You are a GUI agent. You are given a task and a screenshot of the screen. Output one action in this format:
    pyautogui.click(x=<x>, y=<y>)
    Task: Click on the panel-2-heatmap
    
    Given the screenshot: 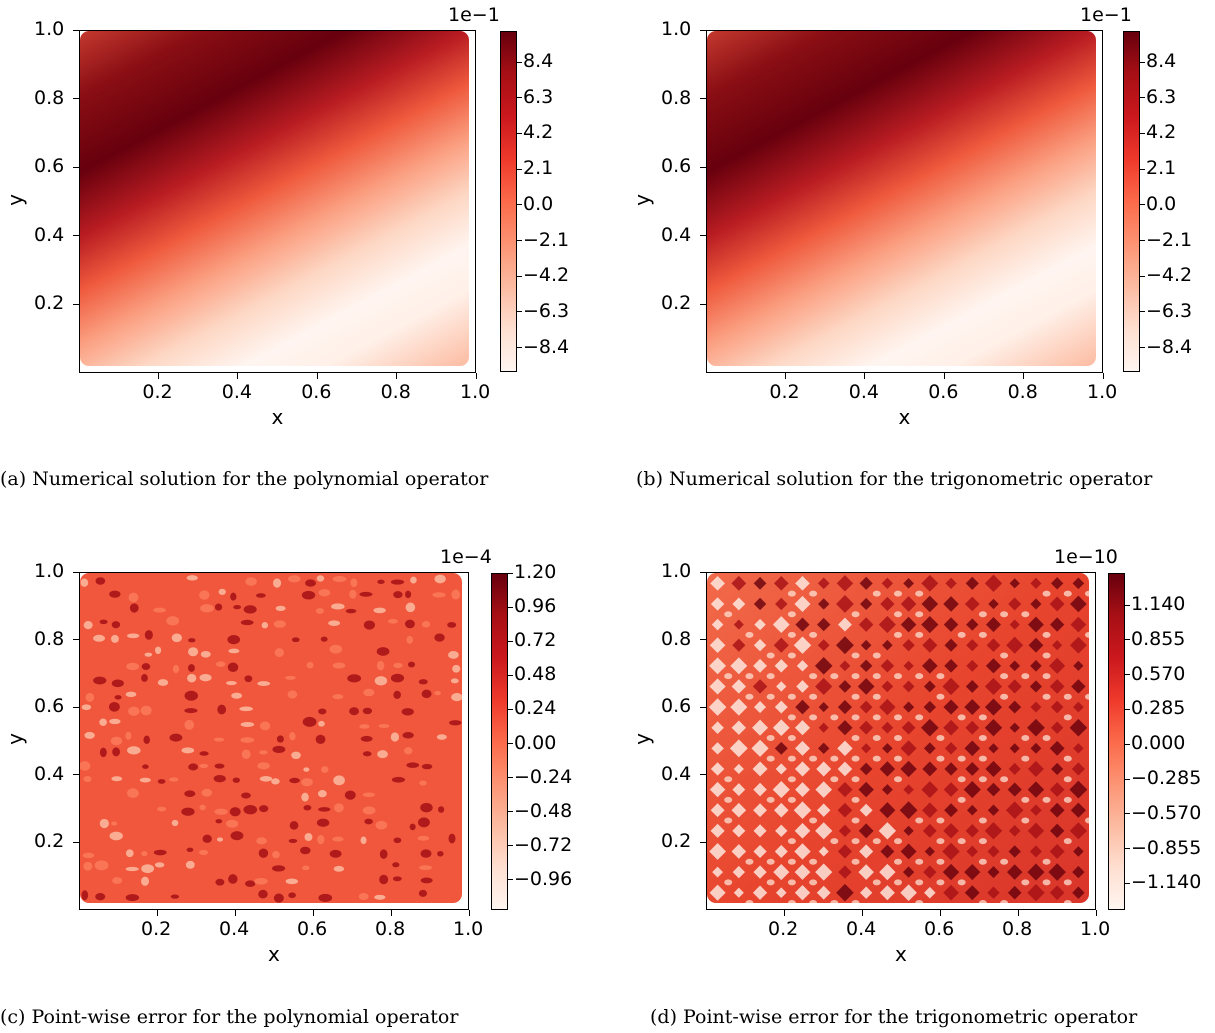 What is the action you would take?
    pyautogui.click(x=901, y=198)
    